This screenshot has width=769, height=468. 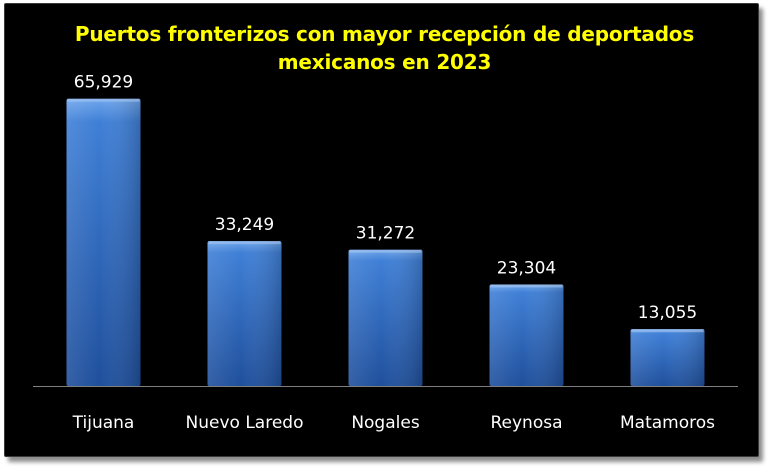 I want to click on value-label: 65,929, so click(x=103, y=83).